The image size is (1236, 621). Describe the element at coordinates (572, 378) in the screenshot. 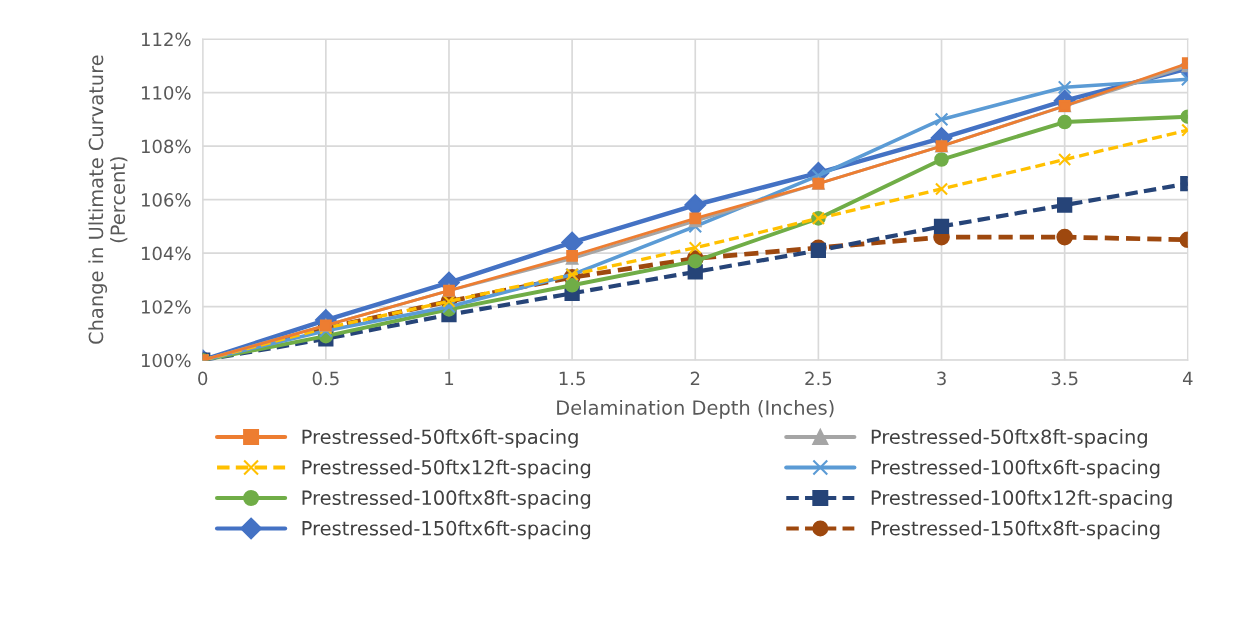

I see `x-tick-label: 1.5` at that location.